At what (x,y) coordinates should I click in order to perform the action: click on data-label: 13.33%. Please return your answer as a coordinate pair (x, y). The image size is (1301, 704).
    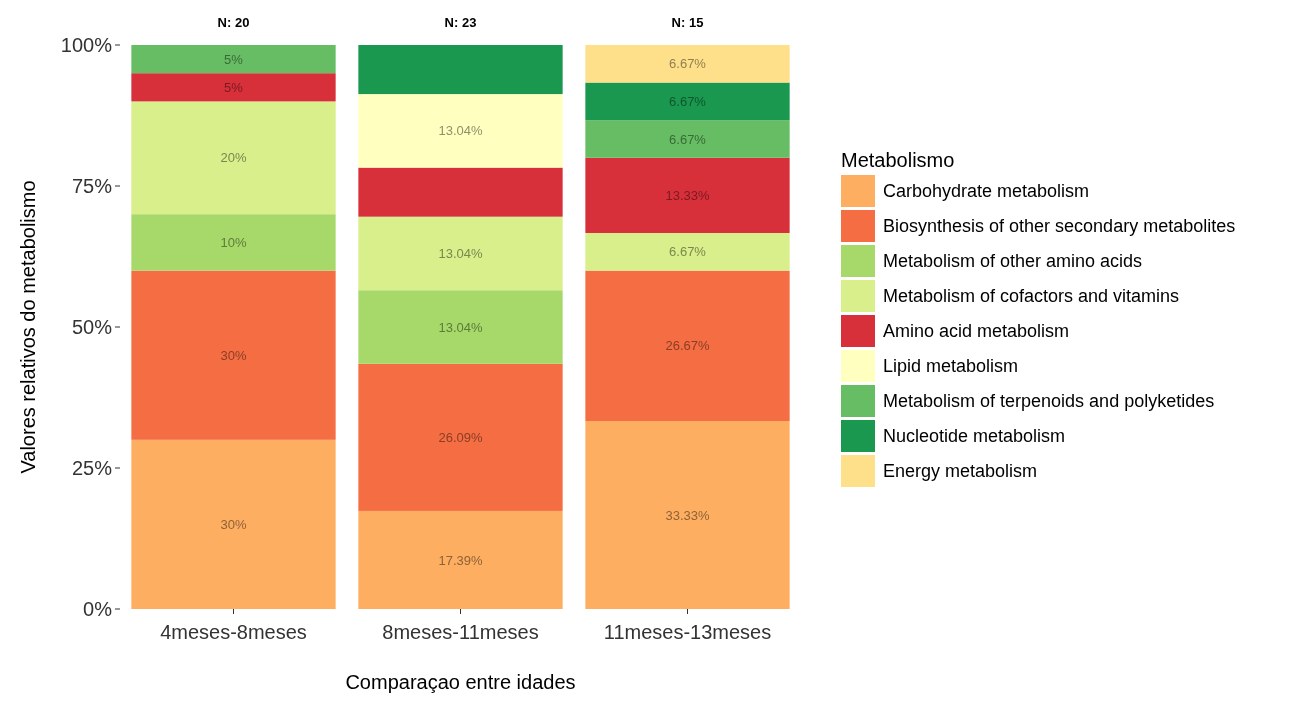
    Looking at the image, I should click on (687, 195).